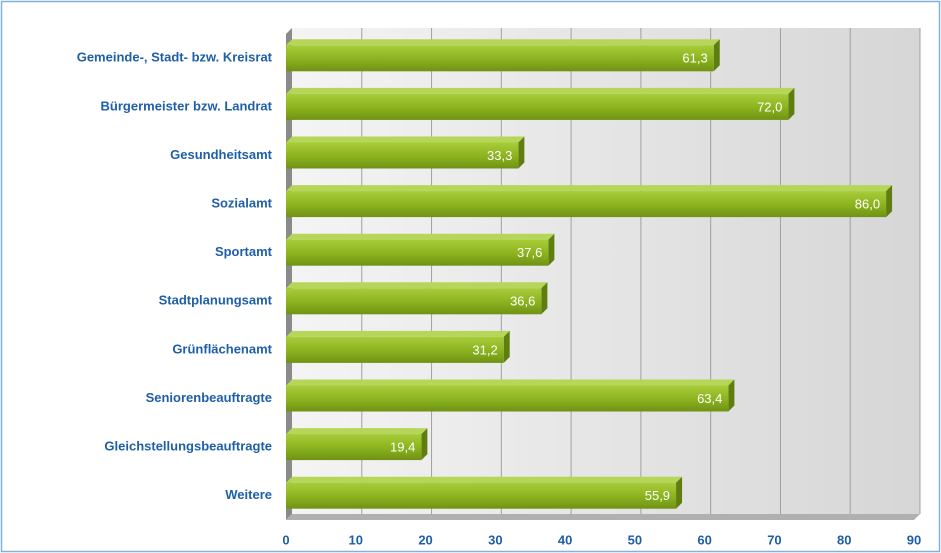  What do you see at coordinates (241, 203) in the screenshot?
I see `y-tick-label: Sozialamt` at bounding box center [241, 203].